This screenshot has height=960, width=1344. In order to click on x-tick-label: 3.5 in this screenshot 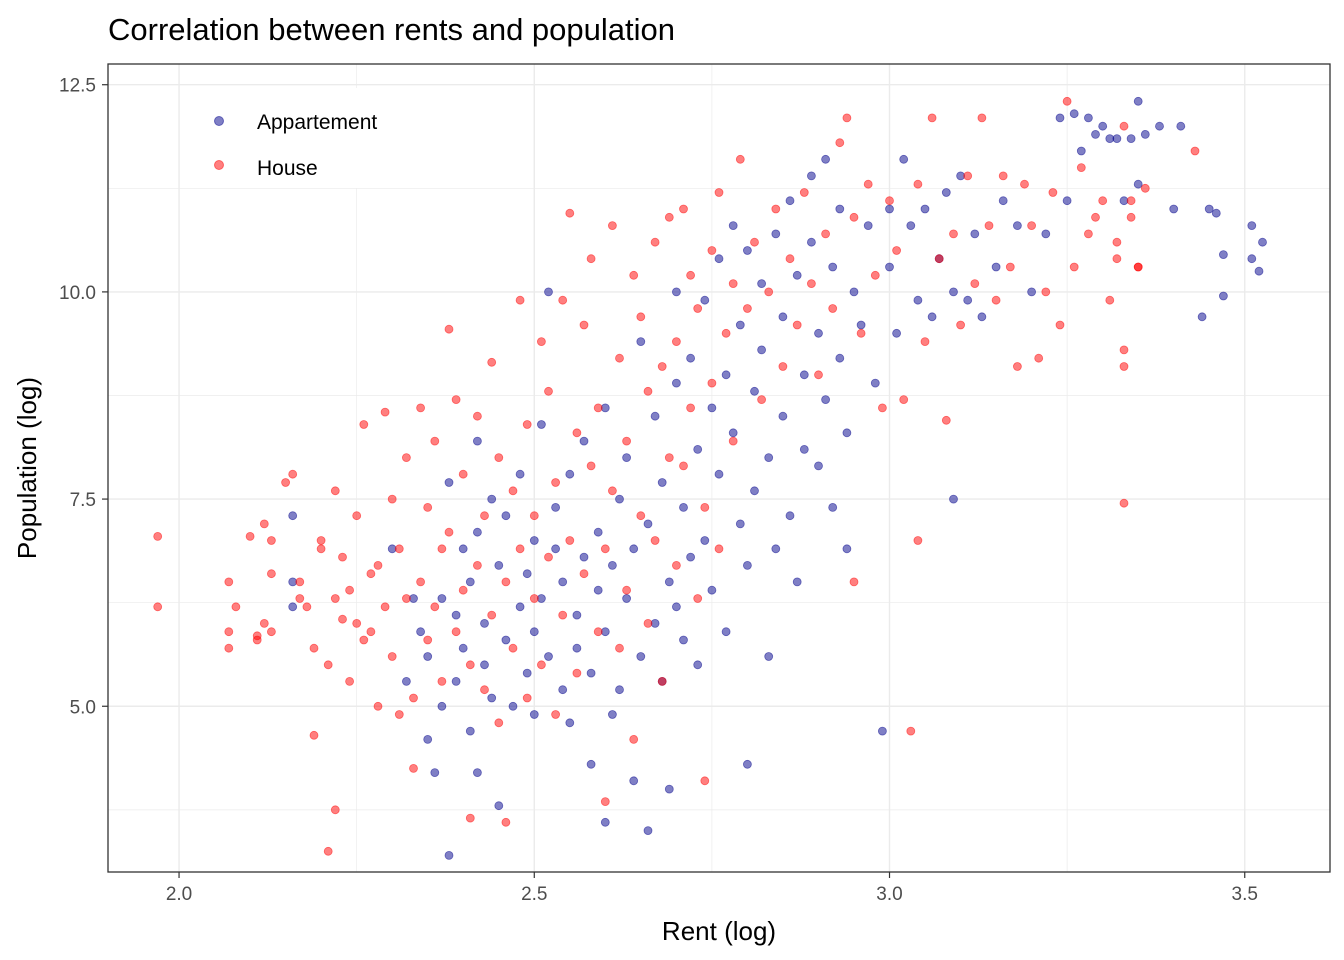, I will do `click(1245, 894)`.